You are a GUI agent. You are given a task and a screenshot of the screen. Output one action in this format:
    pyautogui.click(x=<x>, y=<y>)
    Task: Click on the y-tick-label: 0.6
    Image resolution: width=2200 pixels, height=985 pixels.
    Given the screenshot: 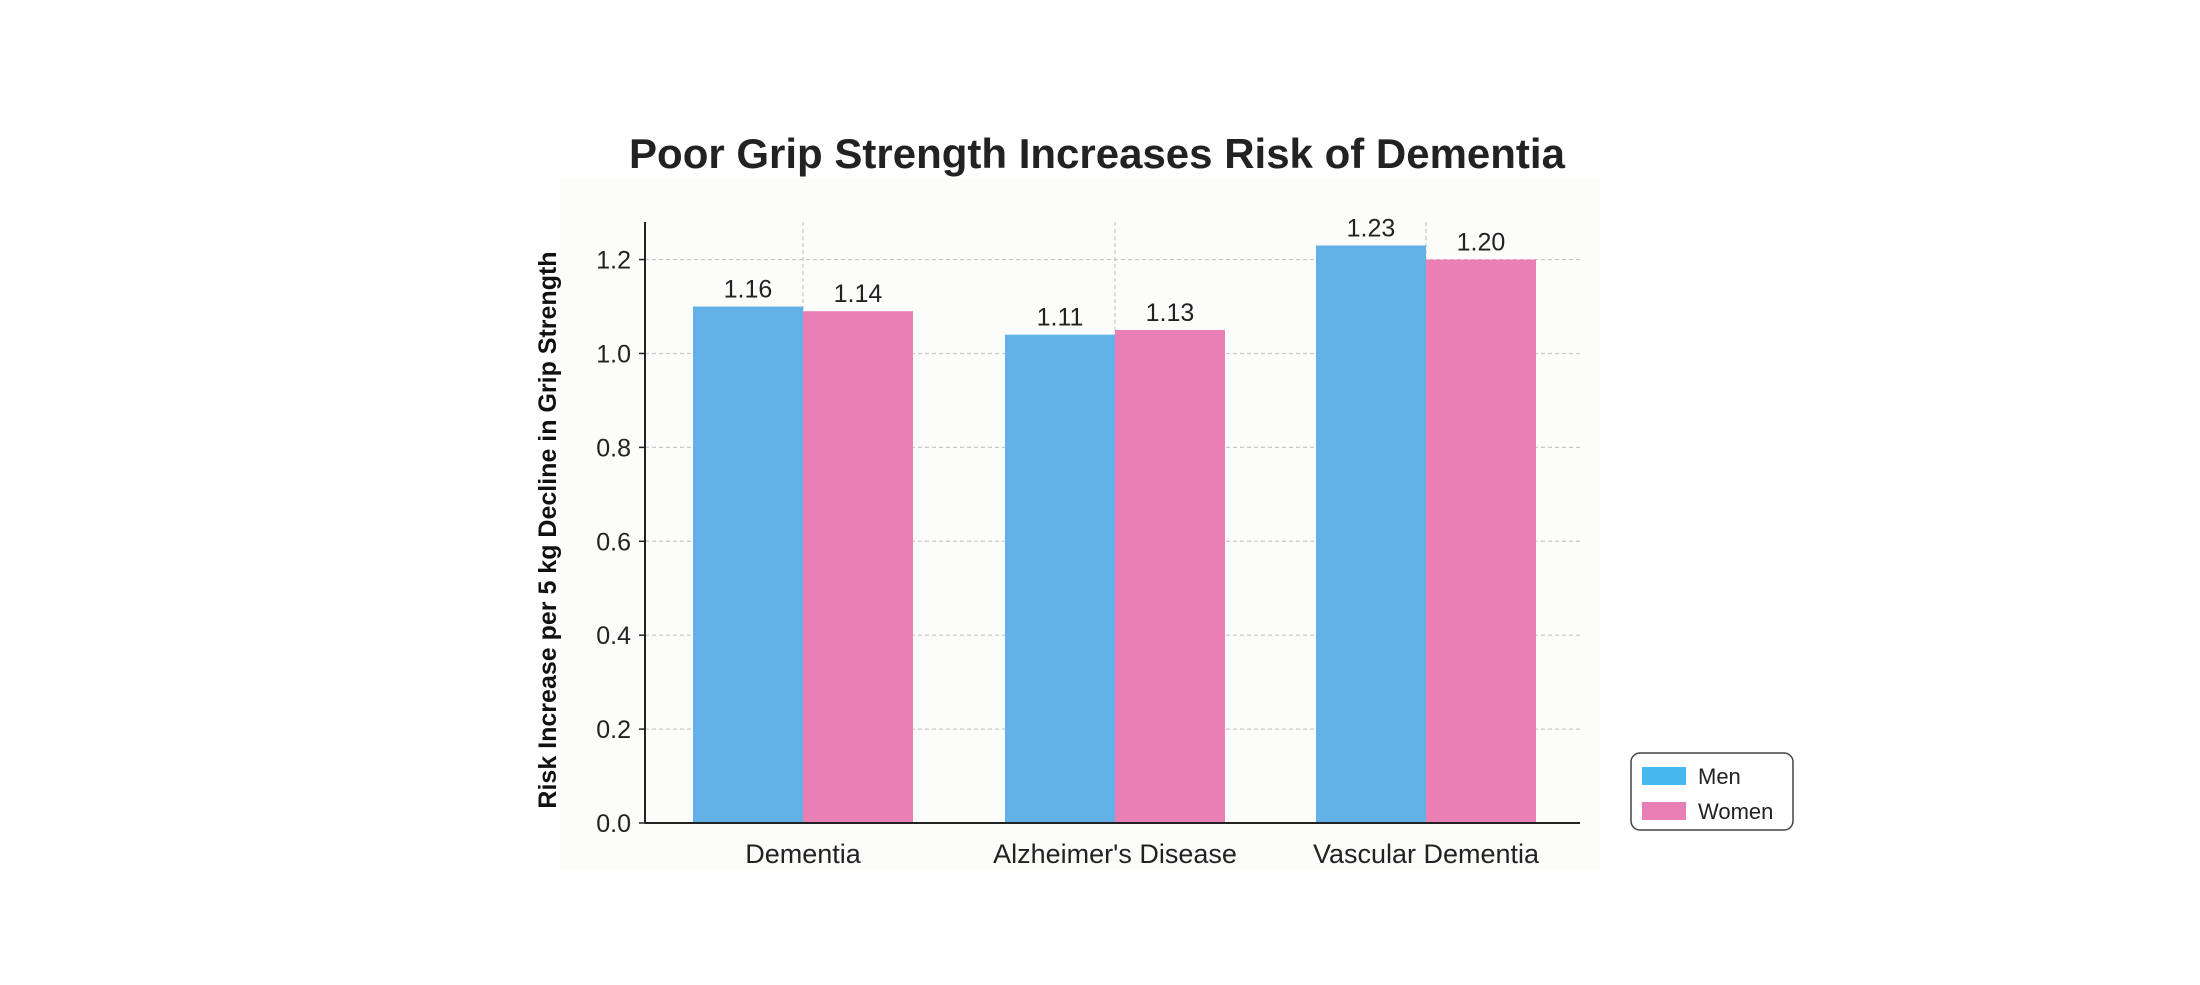 What is the action you would take?
    pyautogui.click(x=613, y=542)
    